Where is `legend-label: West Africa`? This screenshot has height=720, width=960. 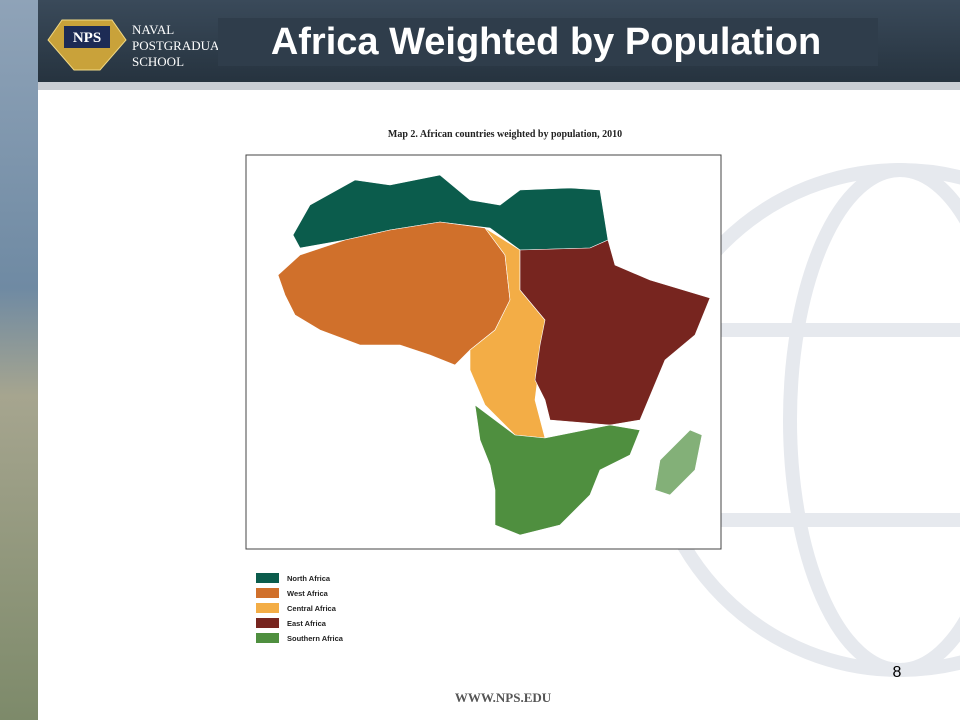
legend-label: West Africa is located at coordinates (308, 593).